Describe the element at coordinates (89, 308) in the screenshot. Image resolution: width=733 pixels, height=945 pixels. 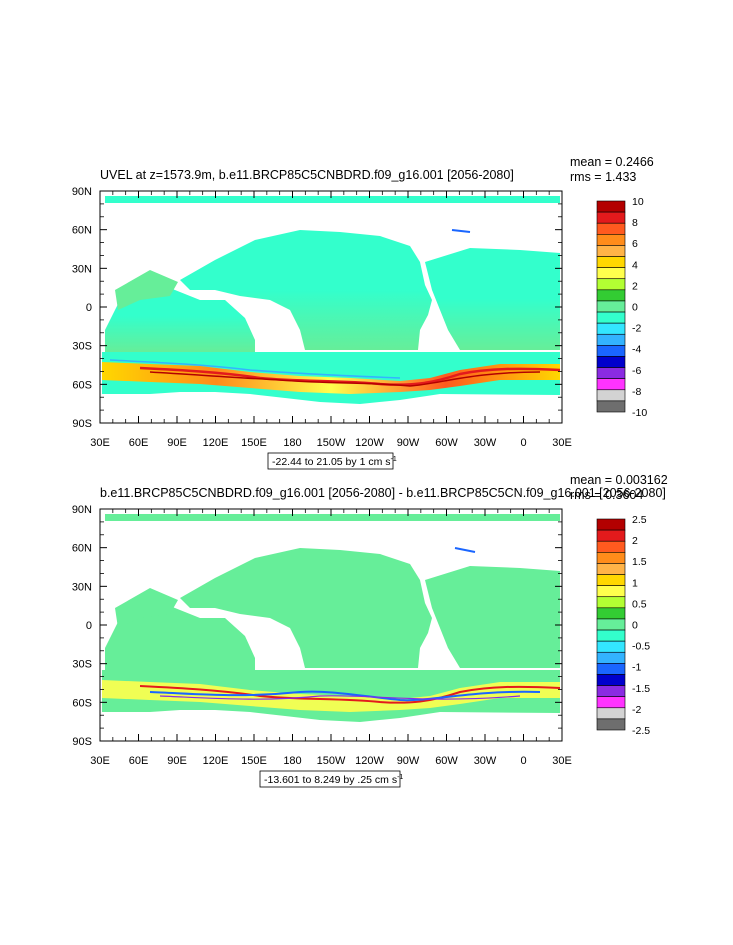
I see `y-tick-label: 0` at that location.